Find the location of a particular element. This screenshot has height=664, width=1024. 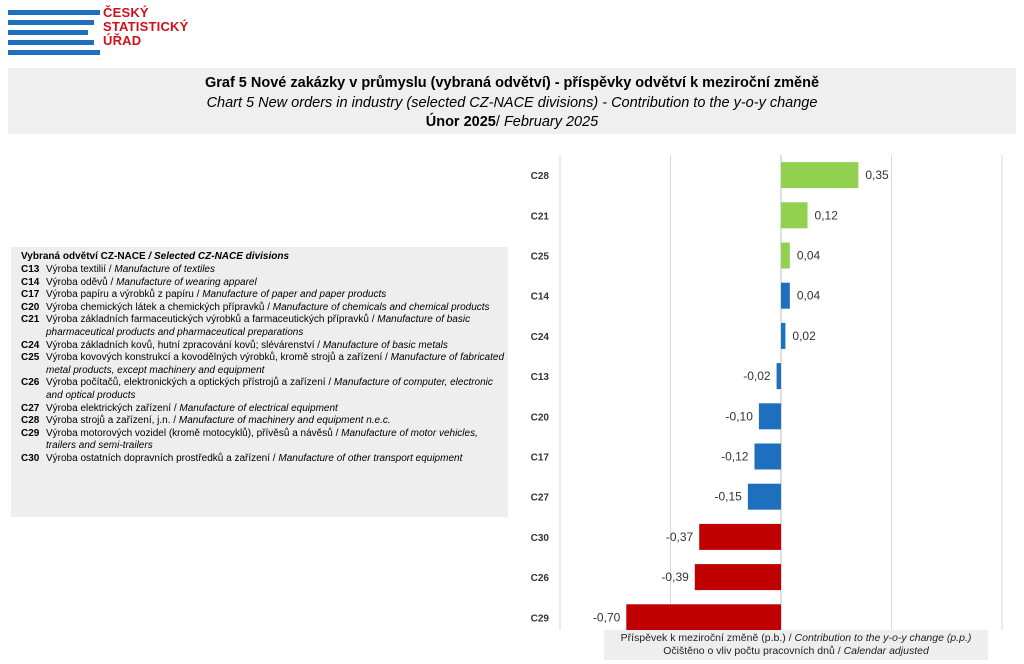

bar-c20 is located at coordinates (769, 416).